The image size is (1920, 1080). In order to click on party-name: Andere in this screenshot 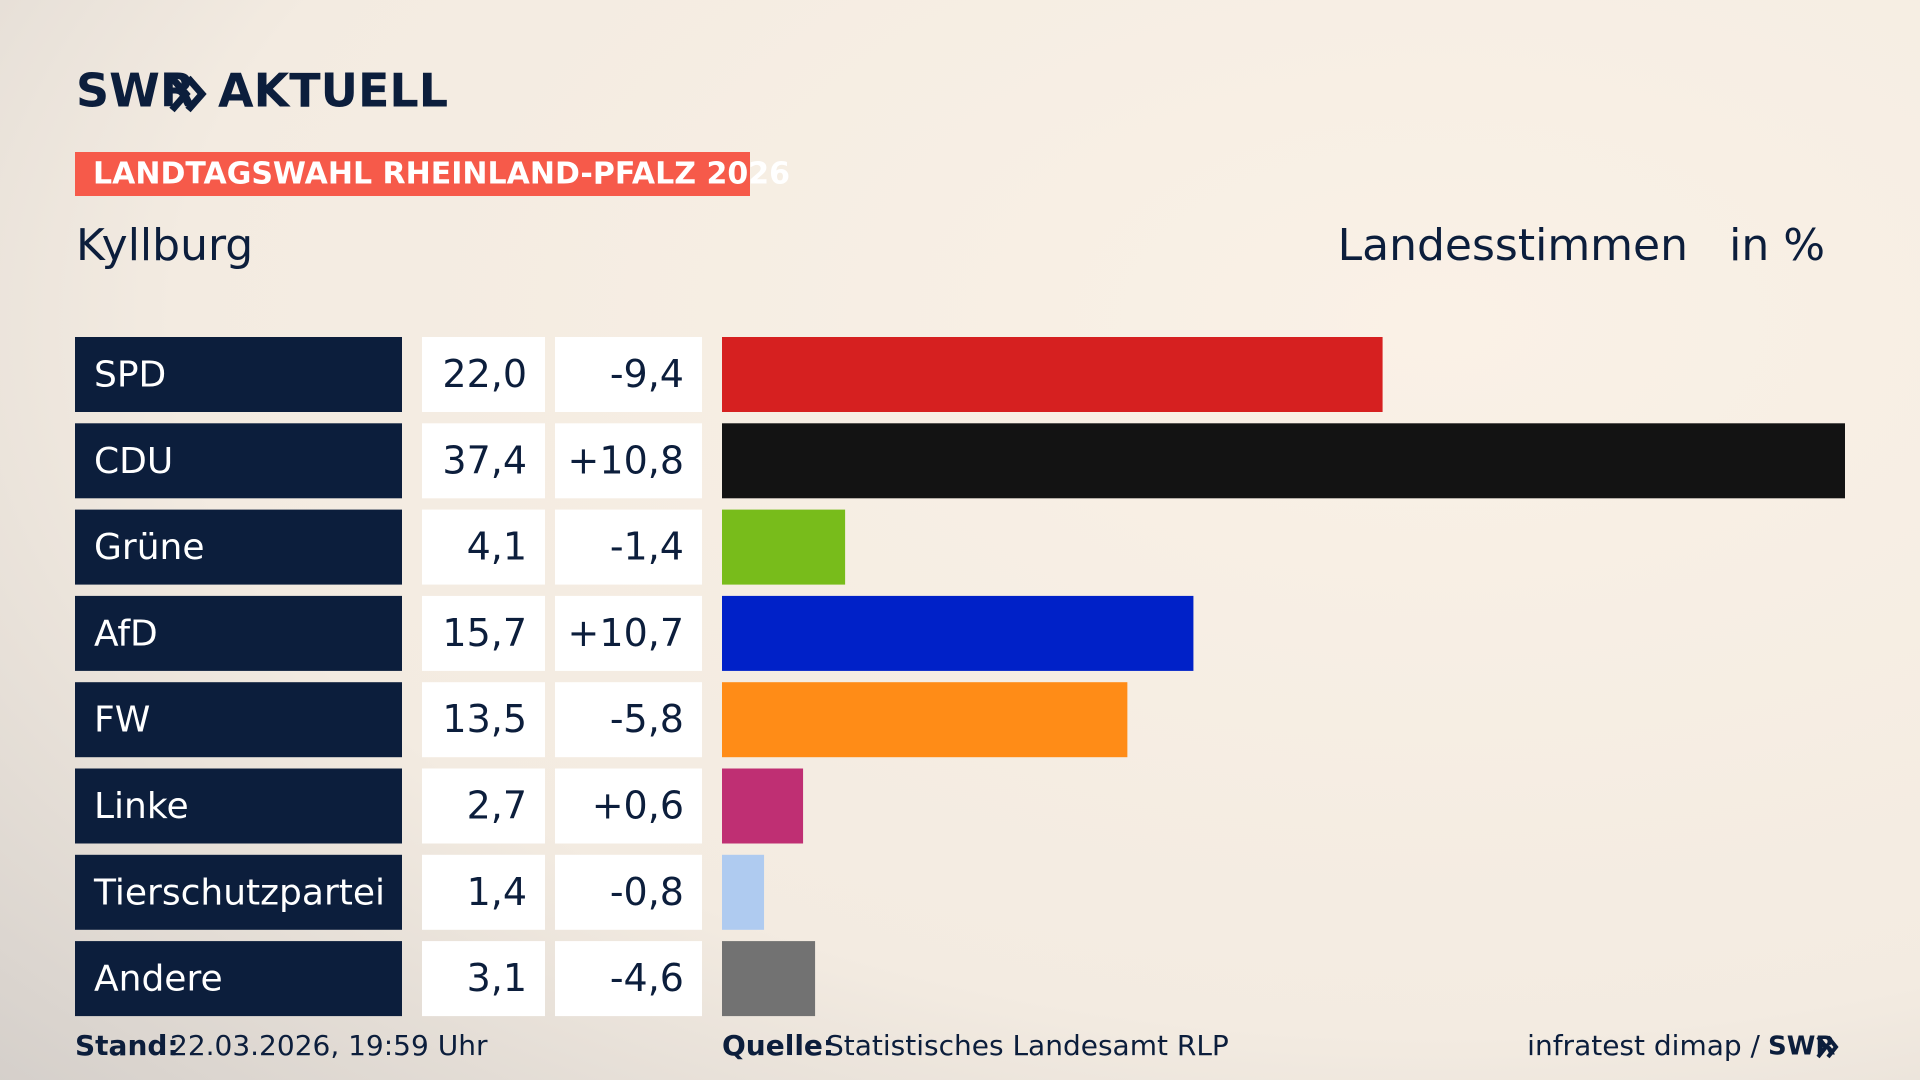, I will do `click(158, 979)`.